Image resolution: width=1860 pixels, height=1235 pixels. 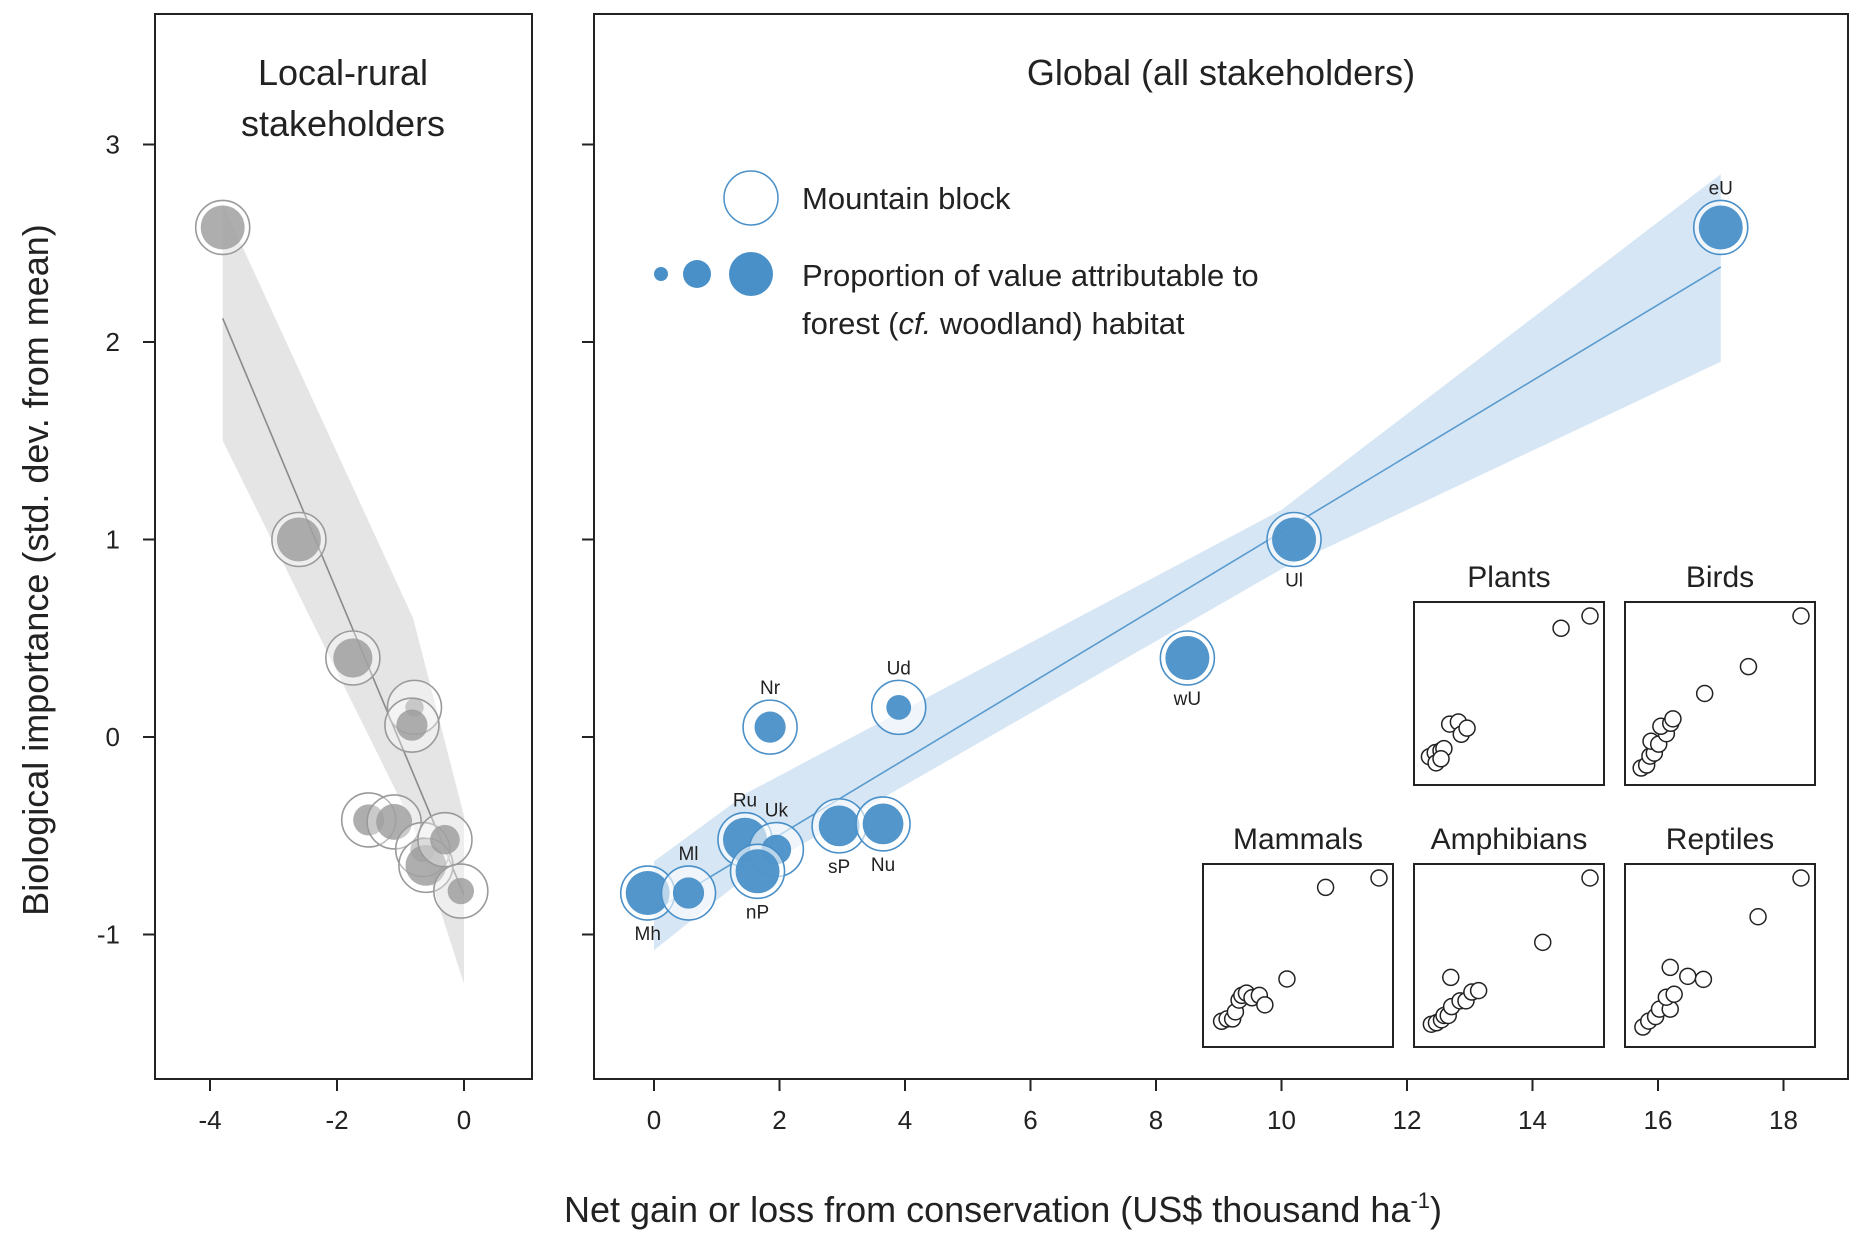 What do you see at coordinates (113, 342) in the screenshot?
I see `y-tick-label-1: 2` at bounding box center [113, 342].